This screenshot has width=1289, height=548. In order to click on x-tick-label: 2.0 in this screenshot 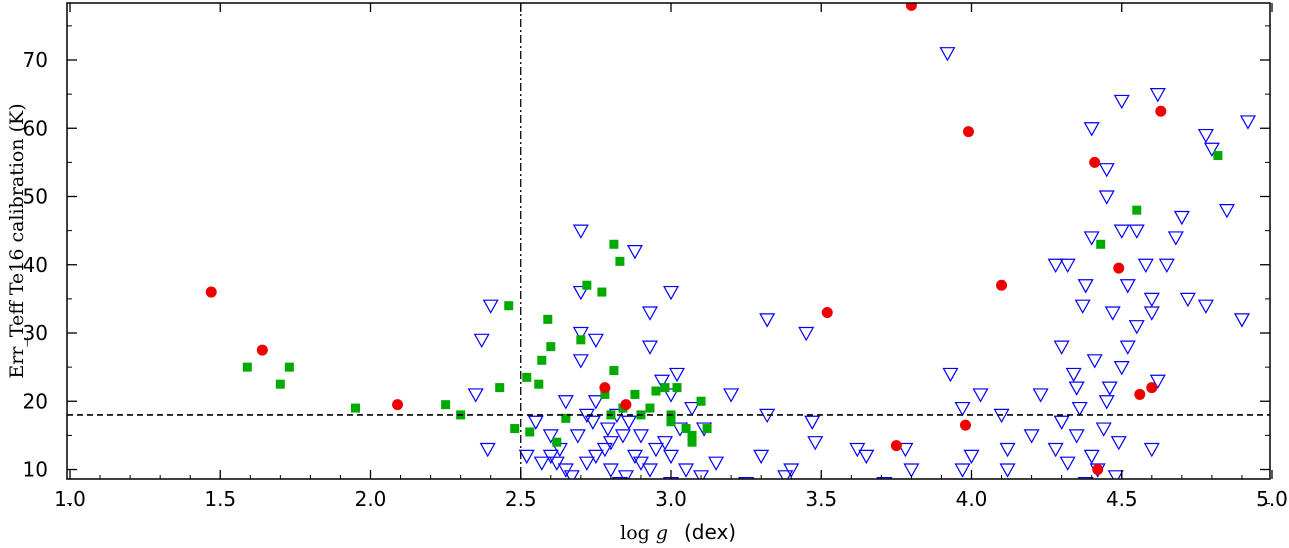, I will do `click(371, 499)`.